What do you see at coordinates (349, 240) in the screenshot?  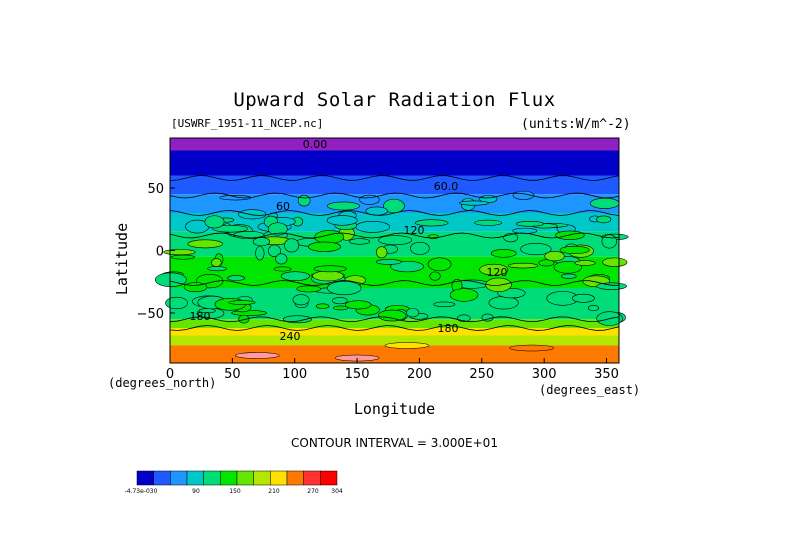 I see `contour-labels: 0.00 60.0 60 120 120 180 180 240` at bounding box center [349, 240].